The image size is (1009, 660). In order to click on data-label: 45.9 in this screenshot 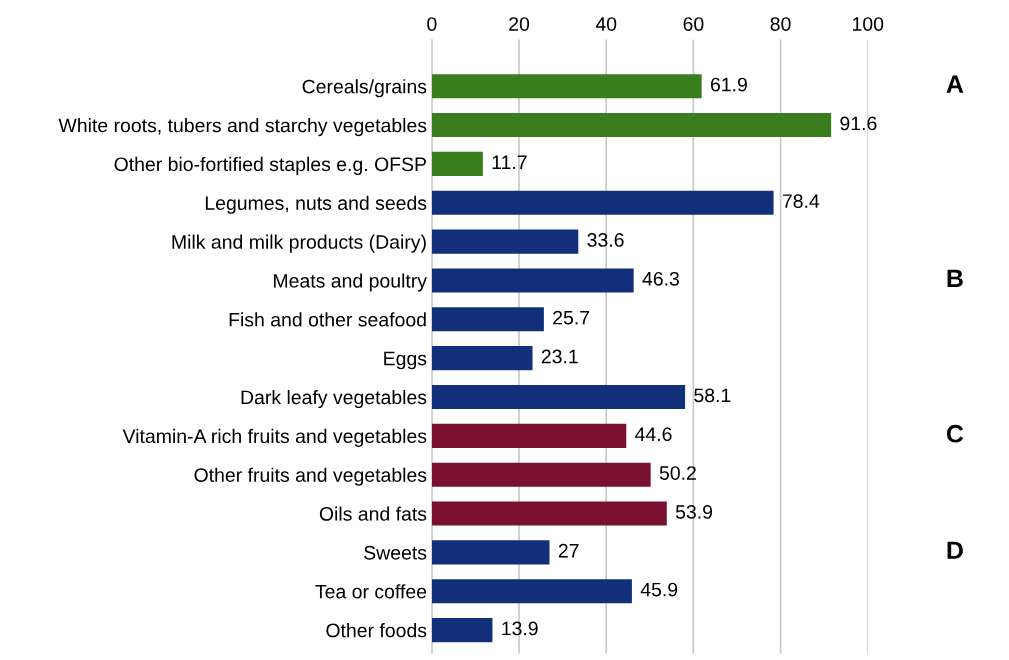, I will do `click(659, 589)`.